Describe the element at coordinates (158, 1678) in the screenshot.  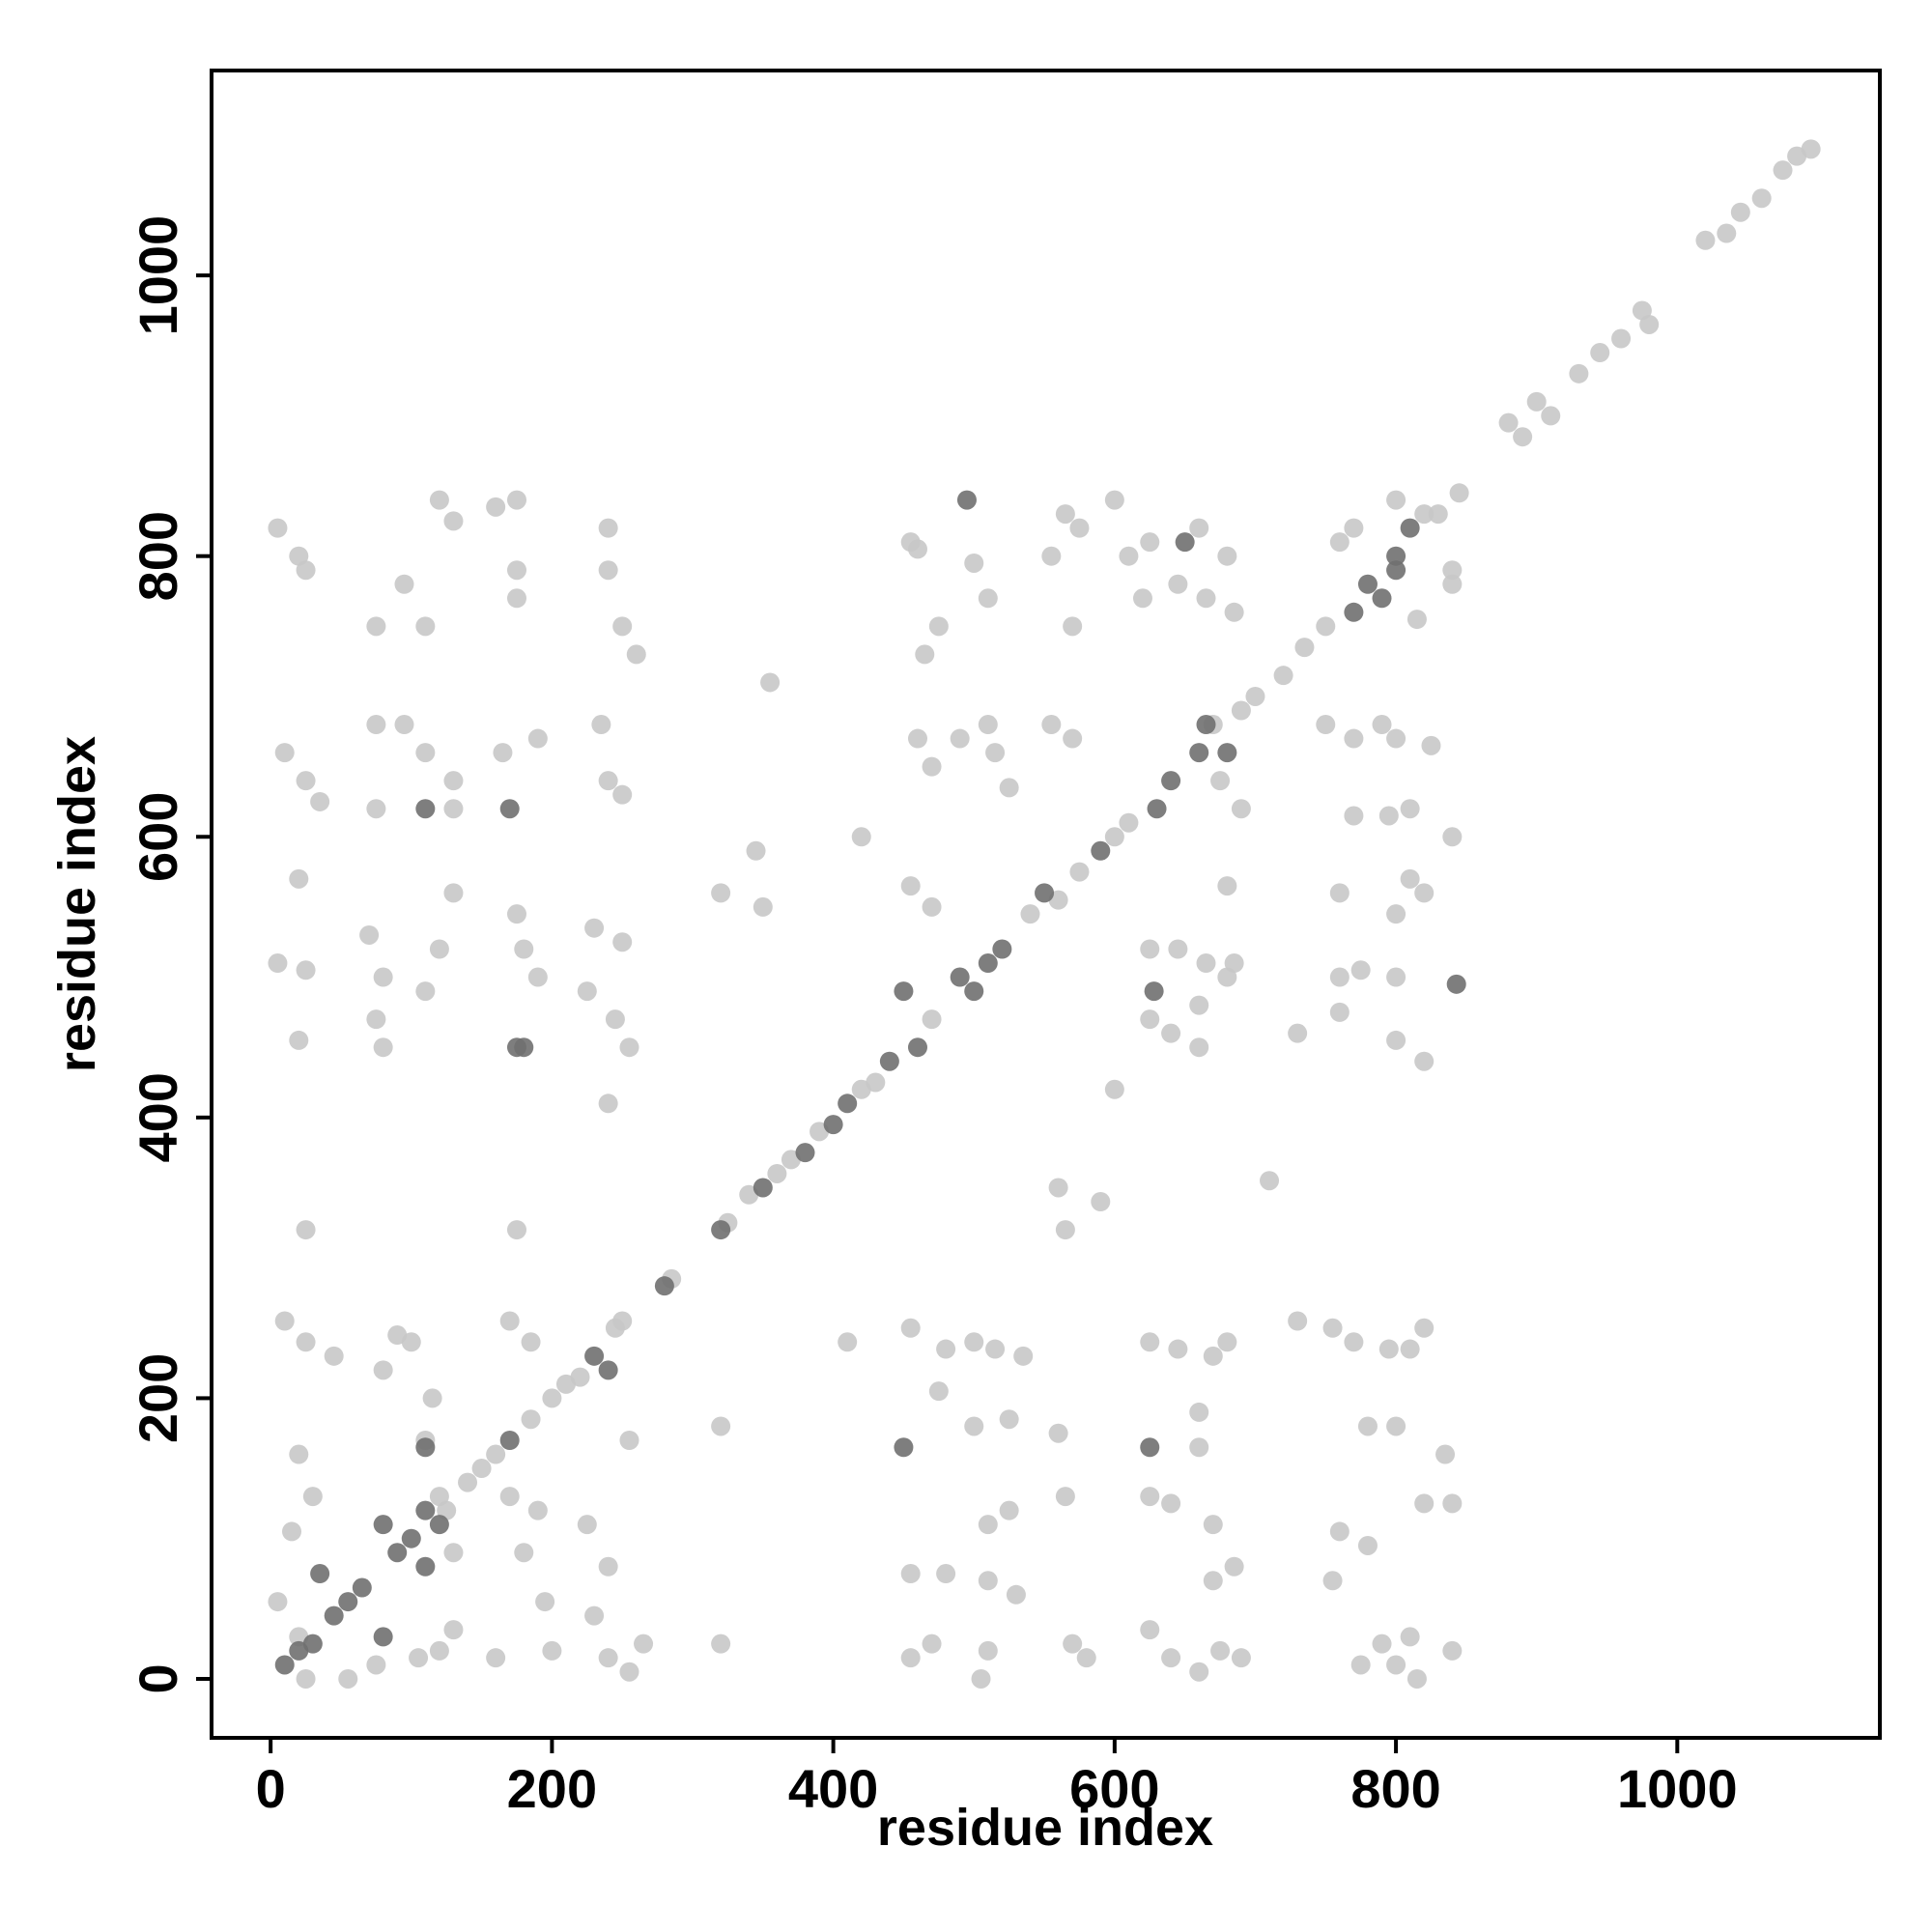
I see `y-tick-label: 0` at that location.